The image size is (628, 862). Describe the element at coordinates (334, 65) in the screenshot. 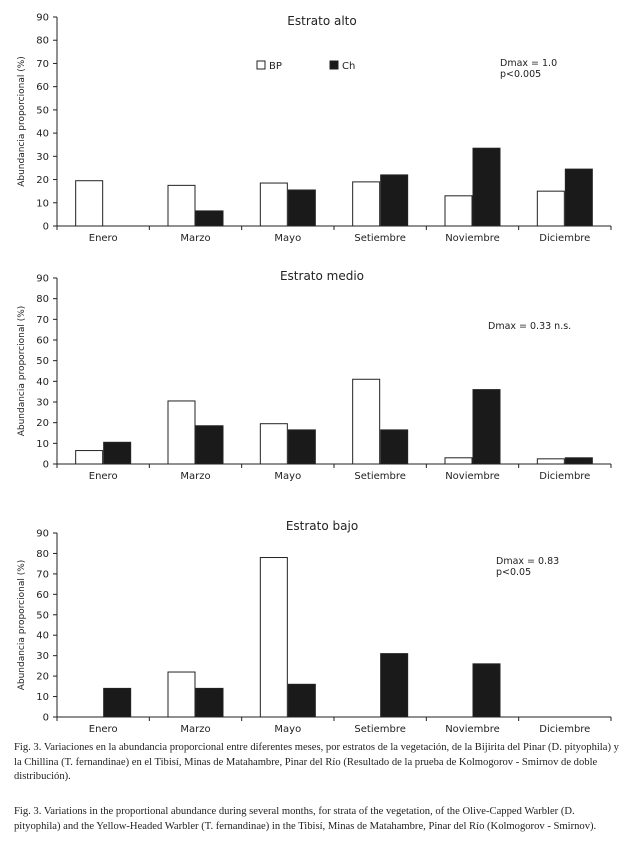

I see `legend-swatch-ch` at that location.